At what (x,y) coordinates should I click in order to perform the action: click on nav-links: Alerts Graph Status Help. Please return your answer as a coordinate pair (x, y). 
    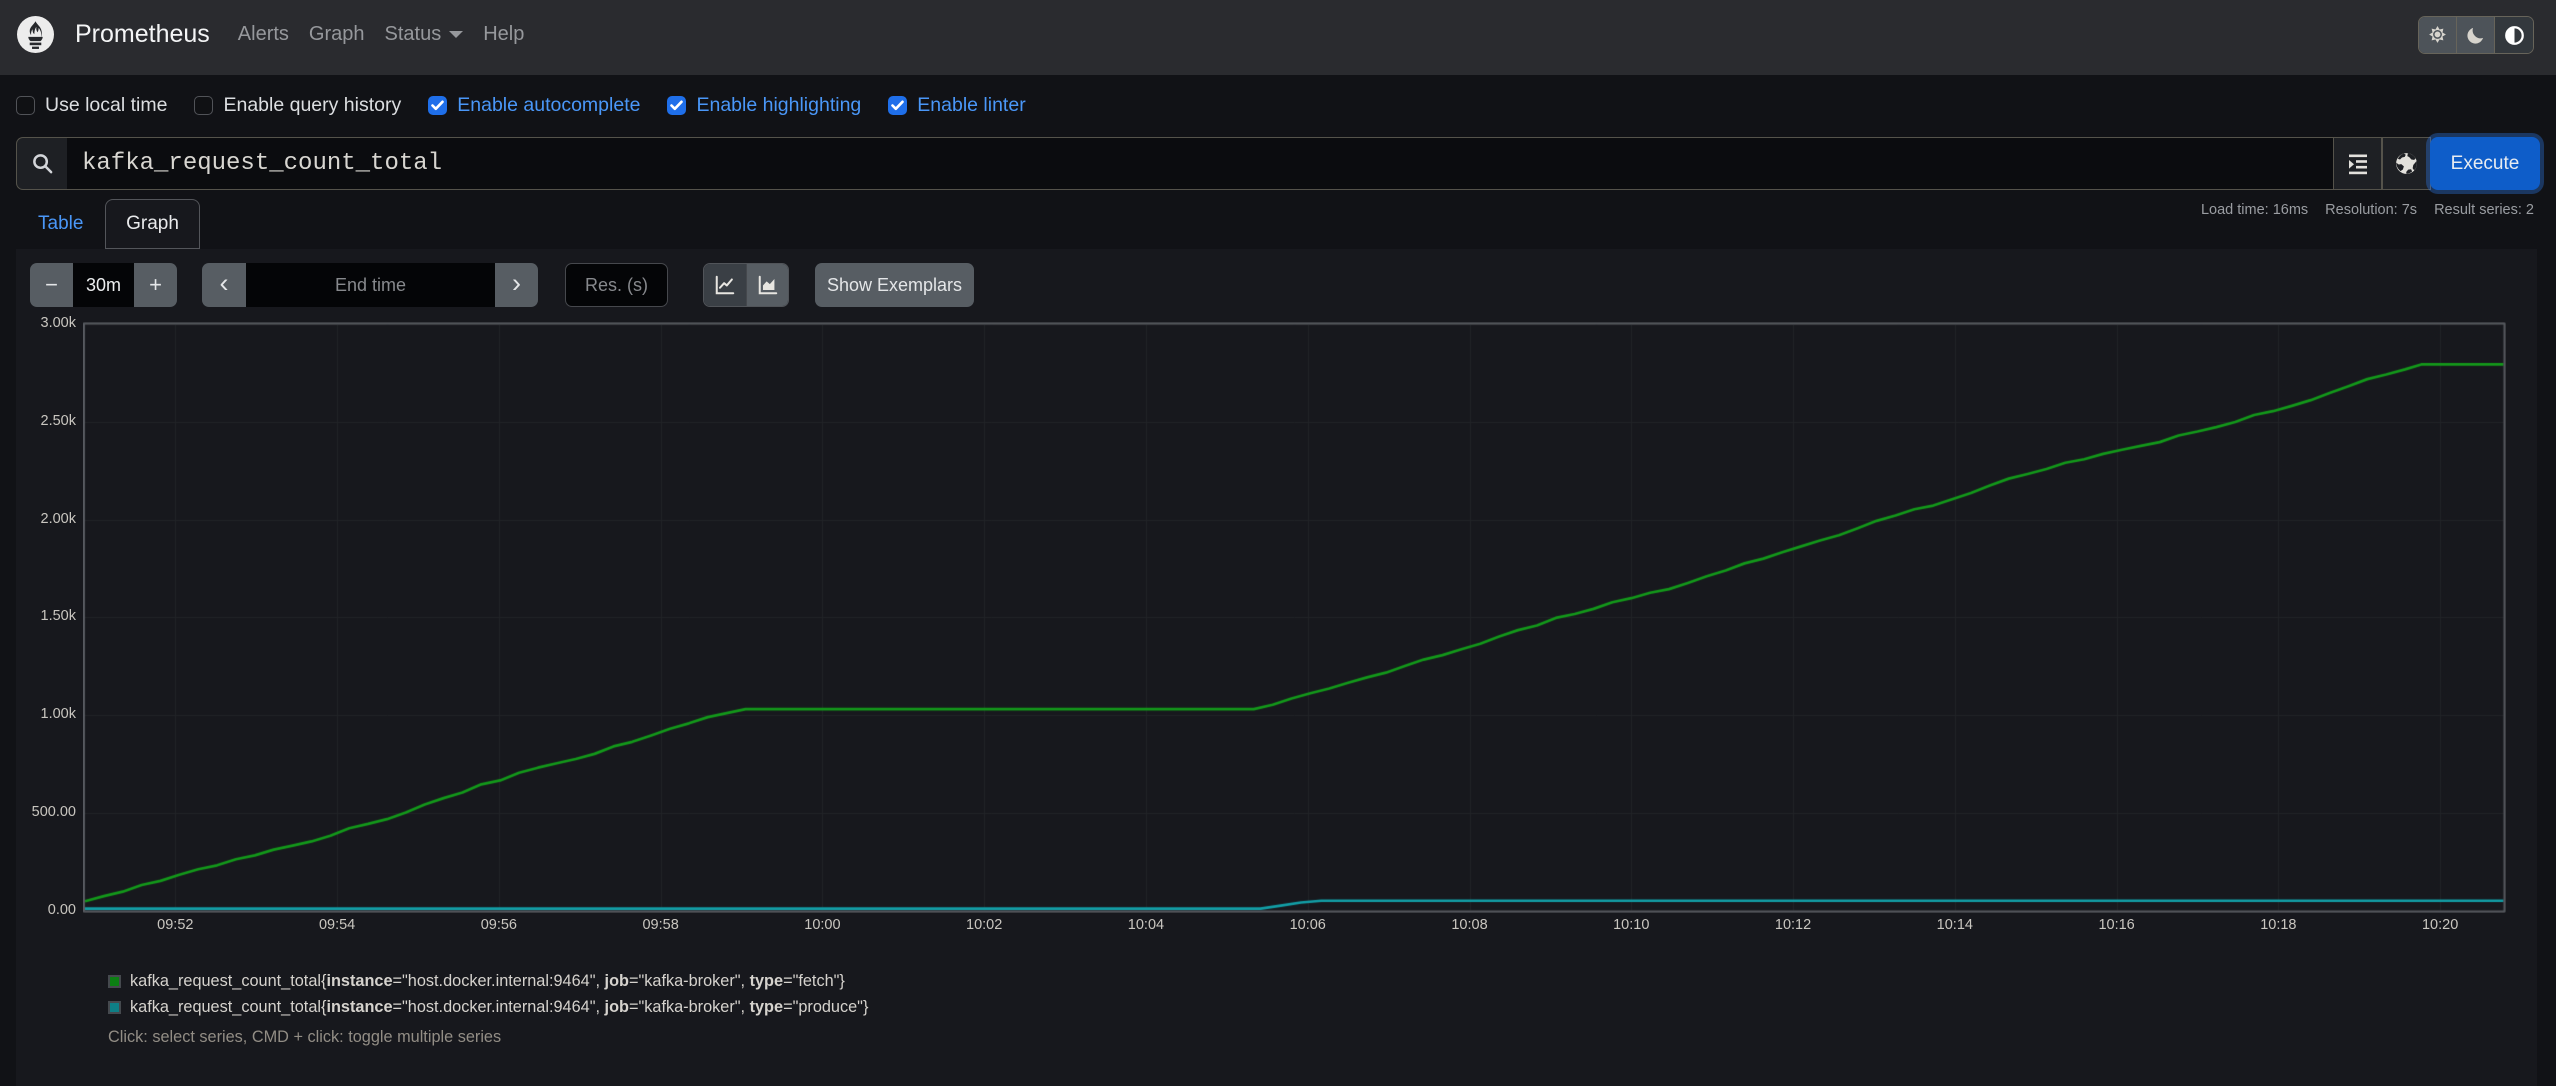
    Looking at the image, I should click on (381, 34).